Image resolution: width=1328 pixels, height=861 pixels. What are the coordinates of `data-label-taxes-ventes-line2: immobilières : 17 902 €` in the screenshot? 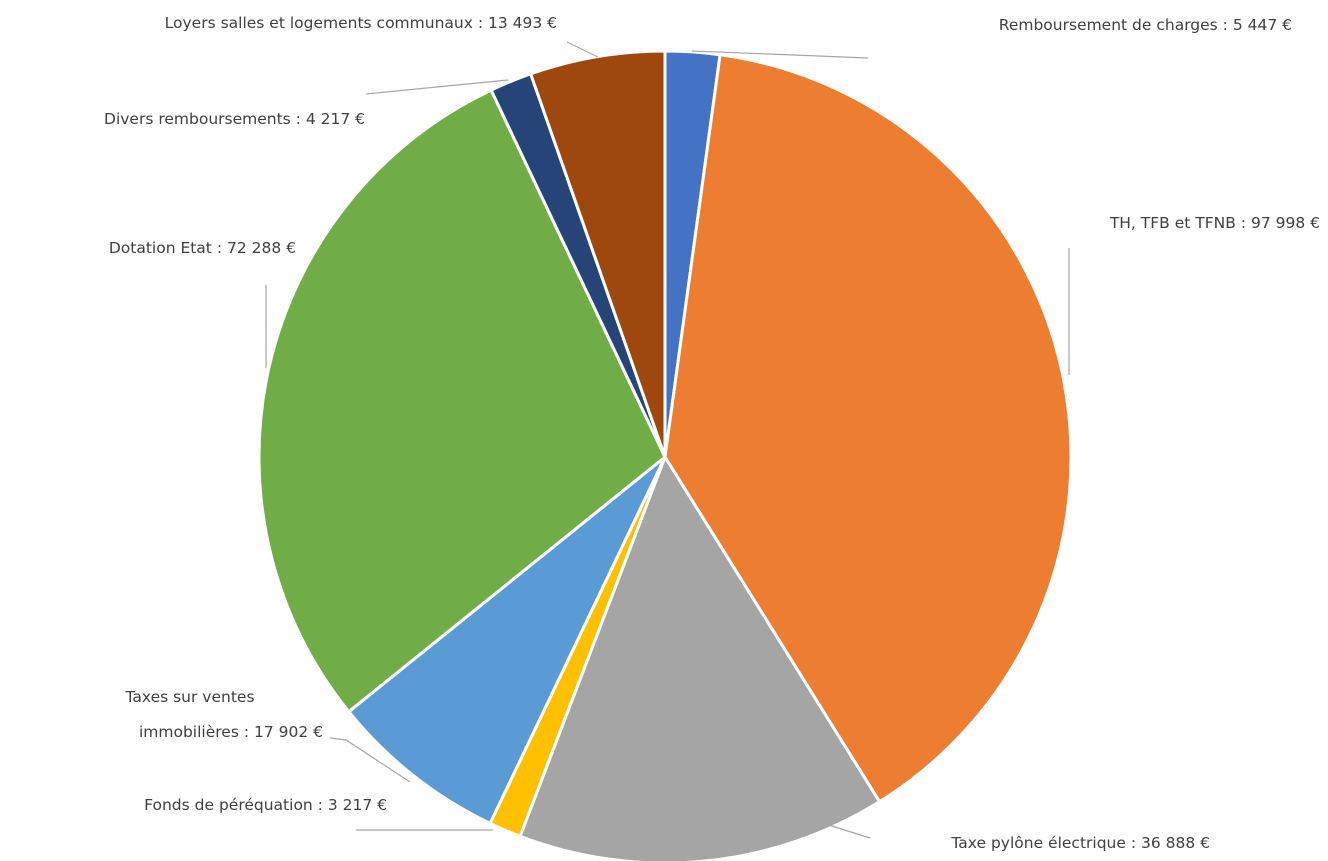 It's located at (231, 732).